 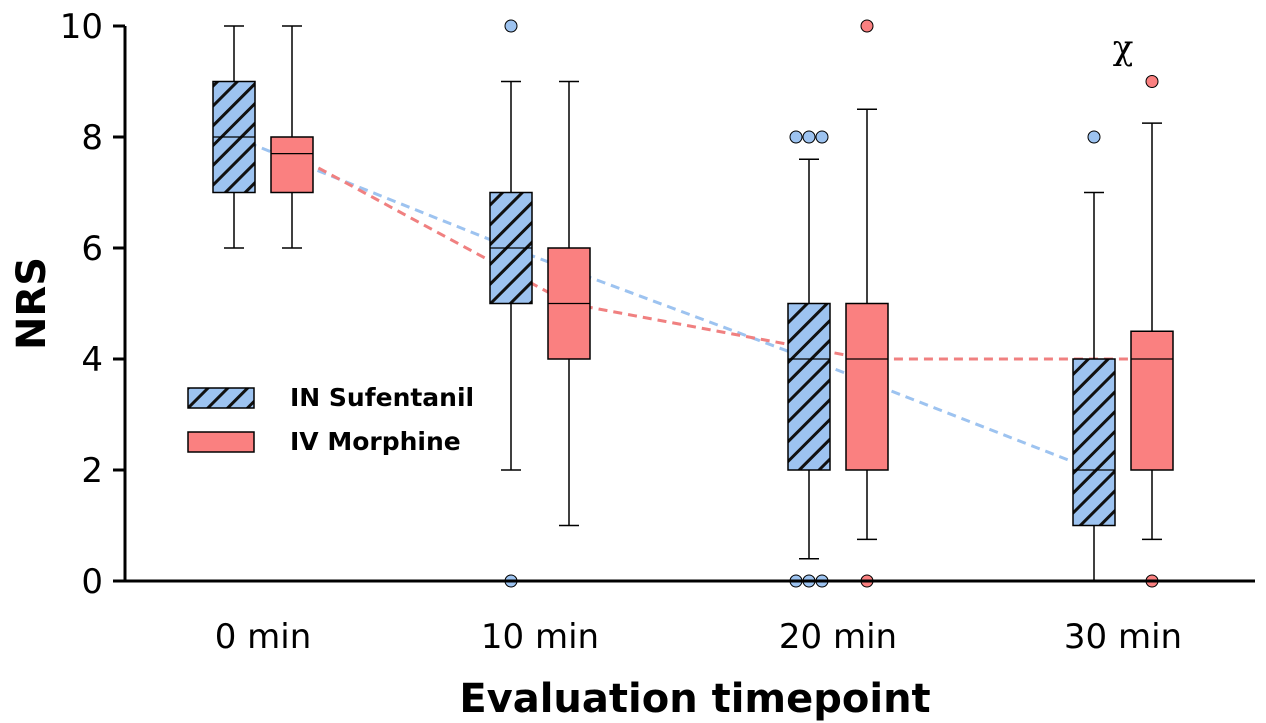 What do you see at coordinates (263, 637) in the screenshot?
I see `x-tick-label: 0 min` at bounding box center [263, 637].